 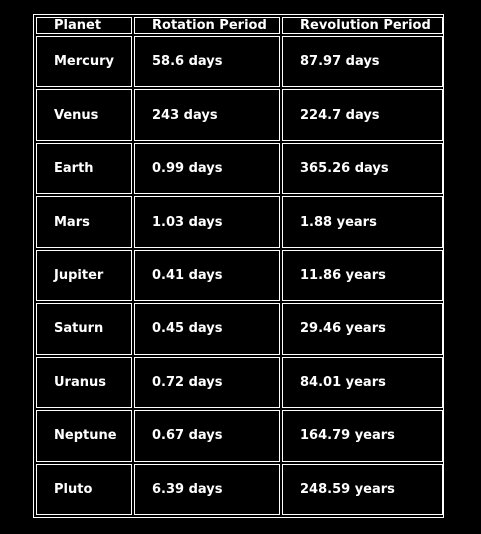 What do you see at coordinates (207, 168) in the screenshot?
I see `cell-rotation: 0.99 days` at bounding box center [207, 168].